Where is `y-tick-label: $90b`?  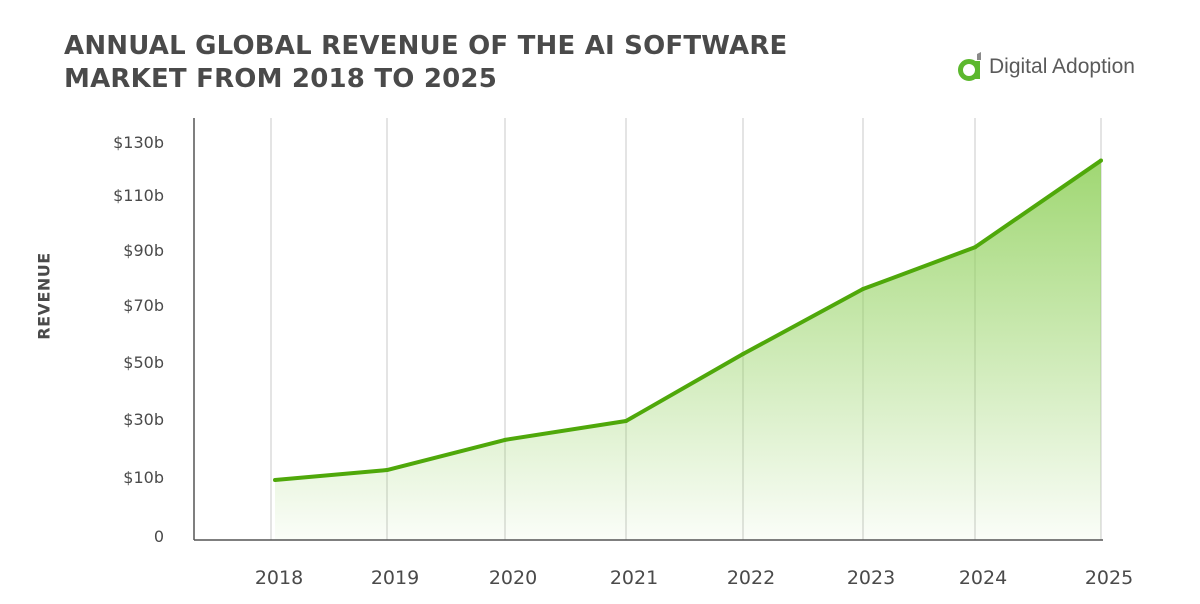
y-tick-label: $90b is located at coordinates (143, 250).